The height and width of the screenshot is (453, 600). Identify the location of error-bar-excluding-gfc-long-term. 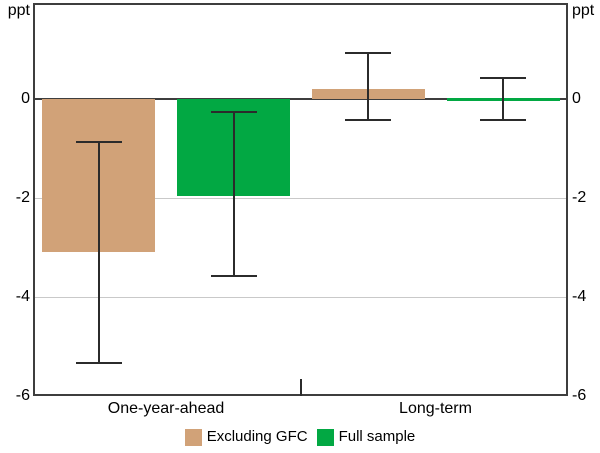
(368, 86).